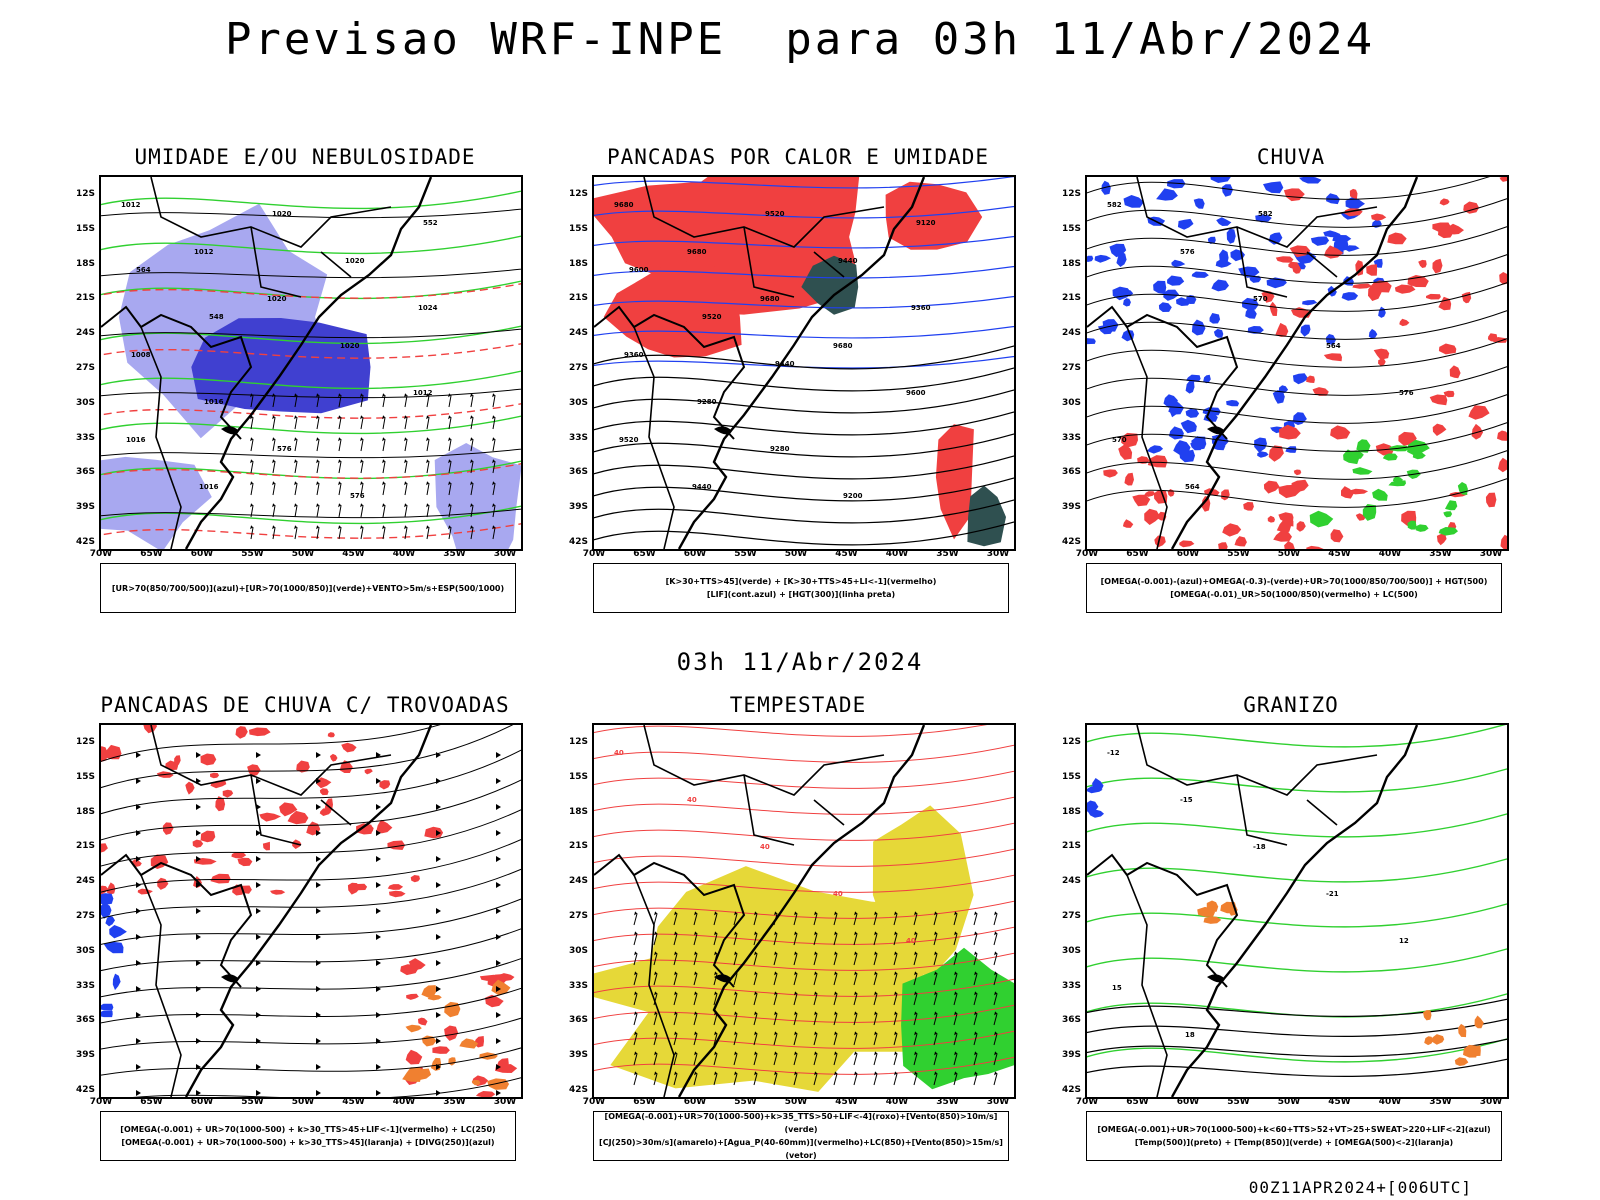  I want to click on lat-tick-label: 27S, so click(578, 368).